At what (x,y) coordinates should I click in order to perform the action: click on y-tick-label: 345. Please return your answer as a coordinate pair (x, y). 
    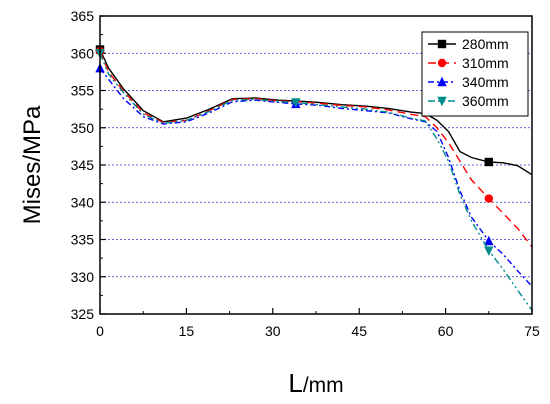
    Looking at the image, I should click on (83, 165).